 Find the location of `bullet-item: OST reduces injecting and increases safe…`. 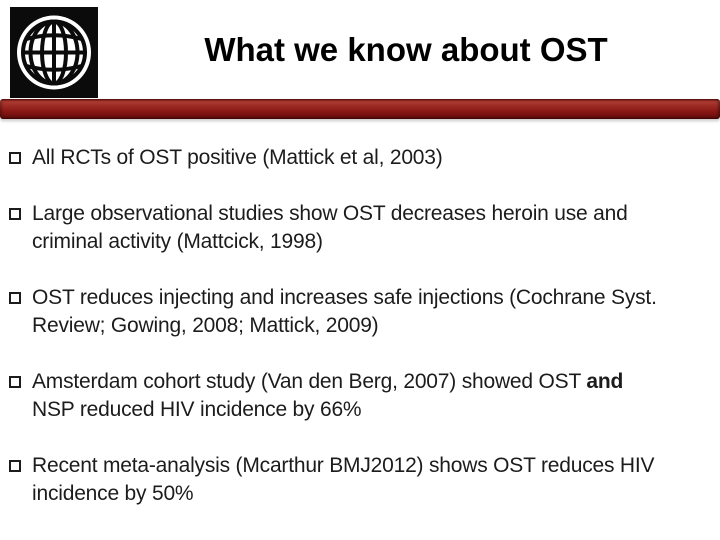

bullet-item: OST reduces injecting and increases safe… is located at coordinates (361, 312).